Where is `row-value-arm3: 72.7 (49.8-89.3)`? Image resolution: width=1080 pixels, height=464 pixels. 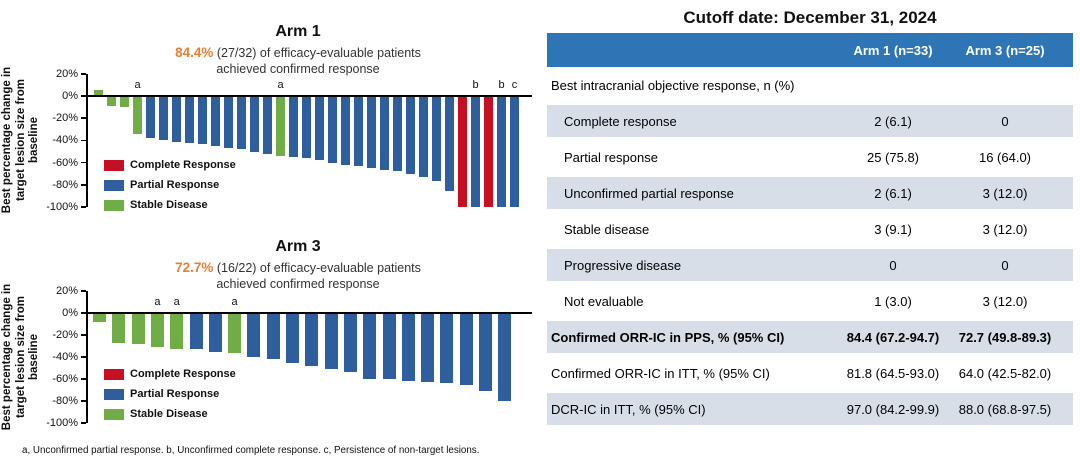
row-value-arm3: 72.7 (49.8-89.3) is located at coordinates (1005, 337).